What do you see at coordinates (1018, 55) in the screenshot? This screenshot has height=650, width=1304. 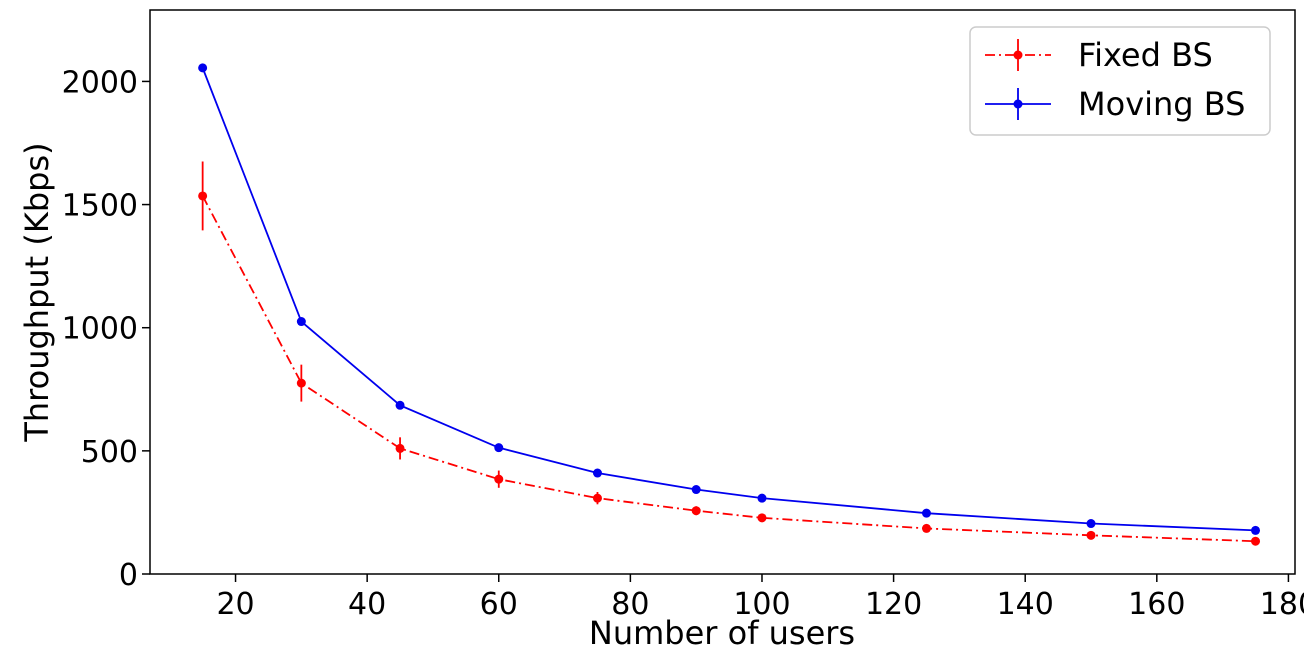 I see `legend-fixed-marker` at bounding box center [1018, 55].